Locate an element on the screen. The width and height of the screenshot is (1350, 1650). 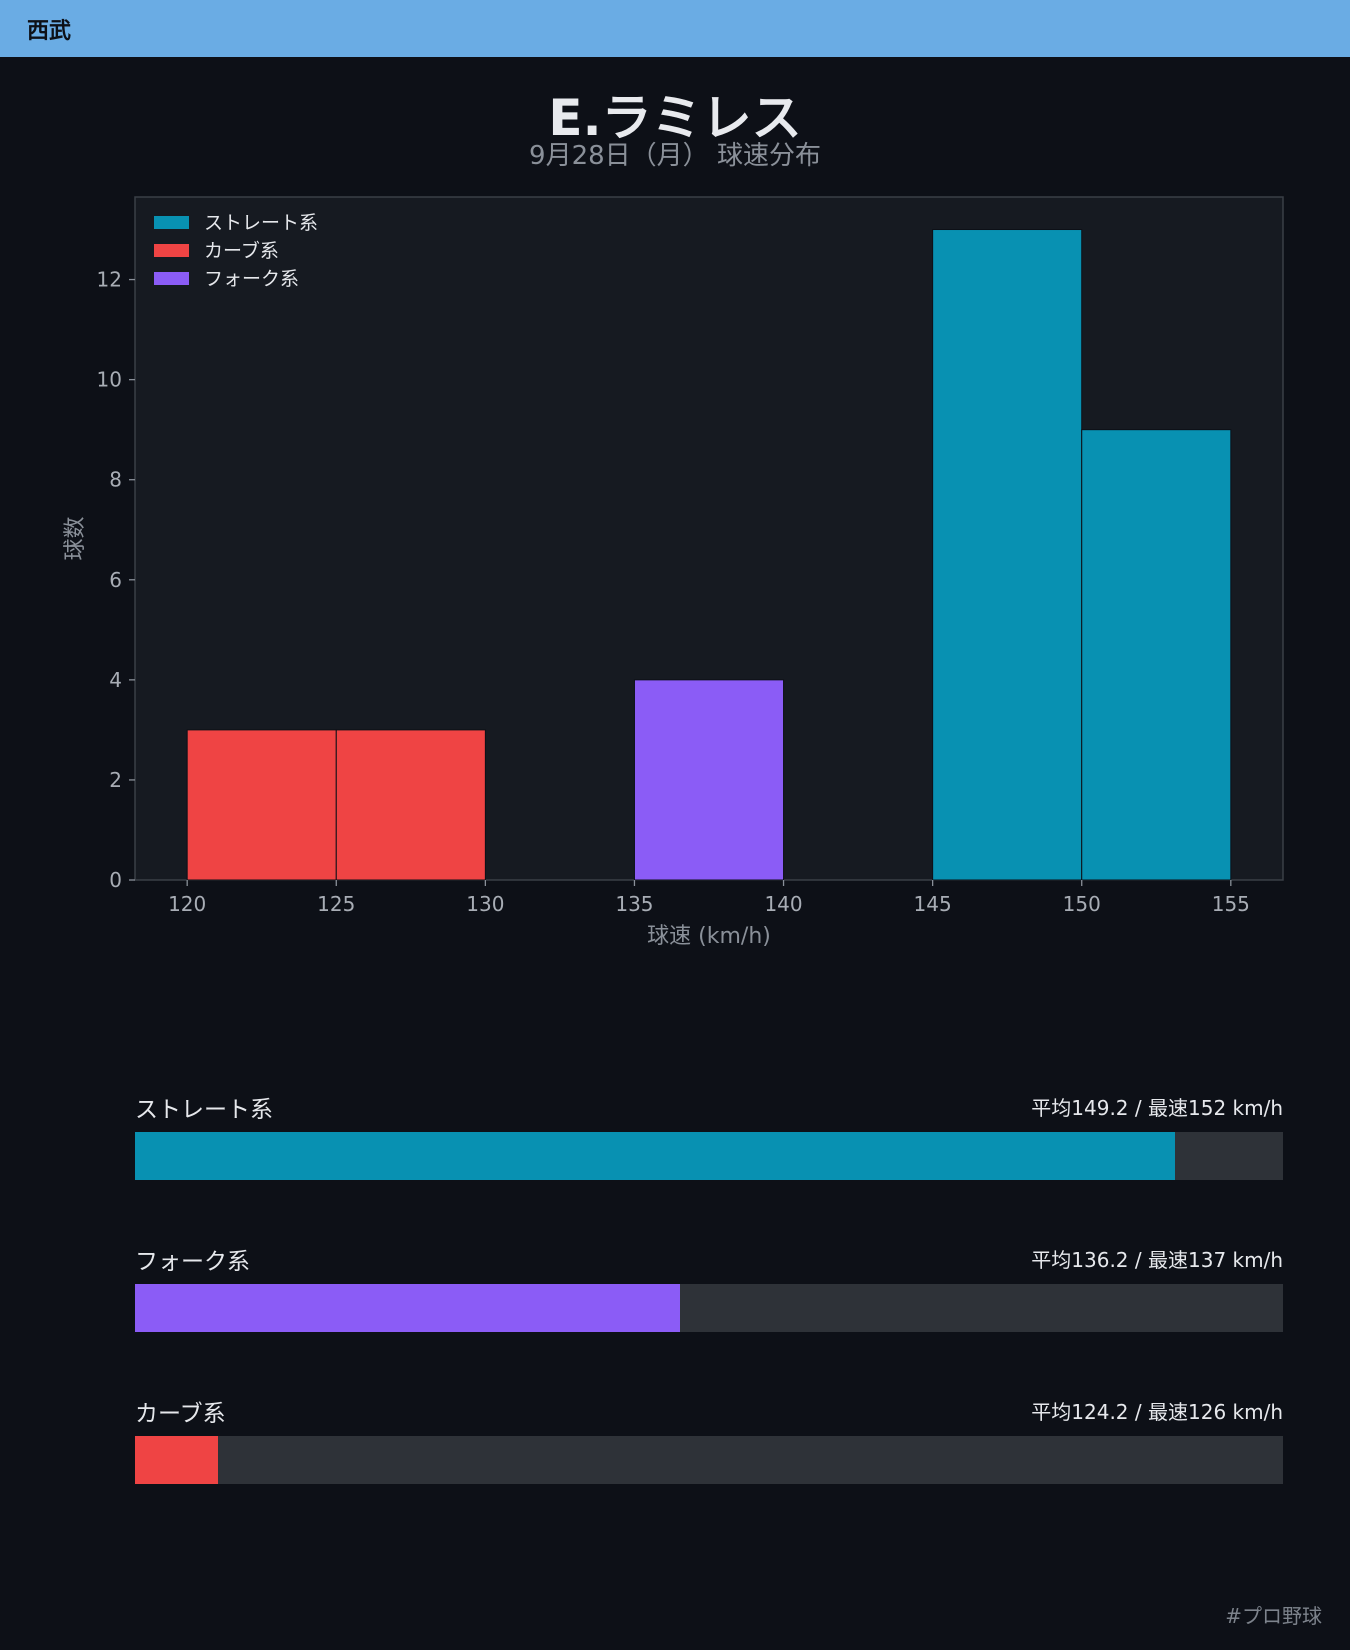
y-tick-label: 4 is located at coordinates (115, 680).